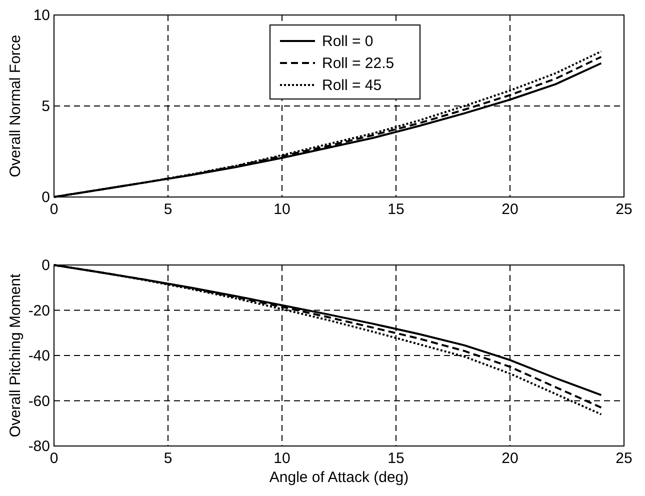  Describe the element at coordinates (39, 311) in the screenshot. I see `y-tick-label: -20` at that location.